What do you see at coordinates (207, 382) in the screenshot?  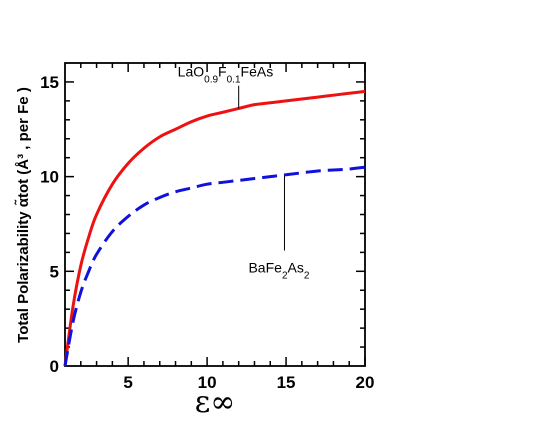 I see `x-tick-label: 10` at bounding box center [207, 382].